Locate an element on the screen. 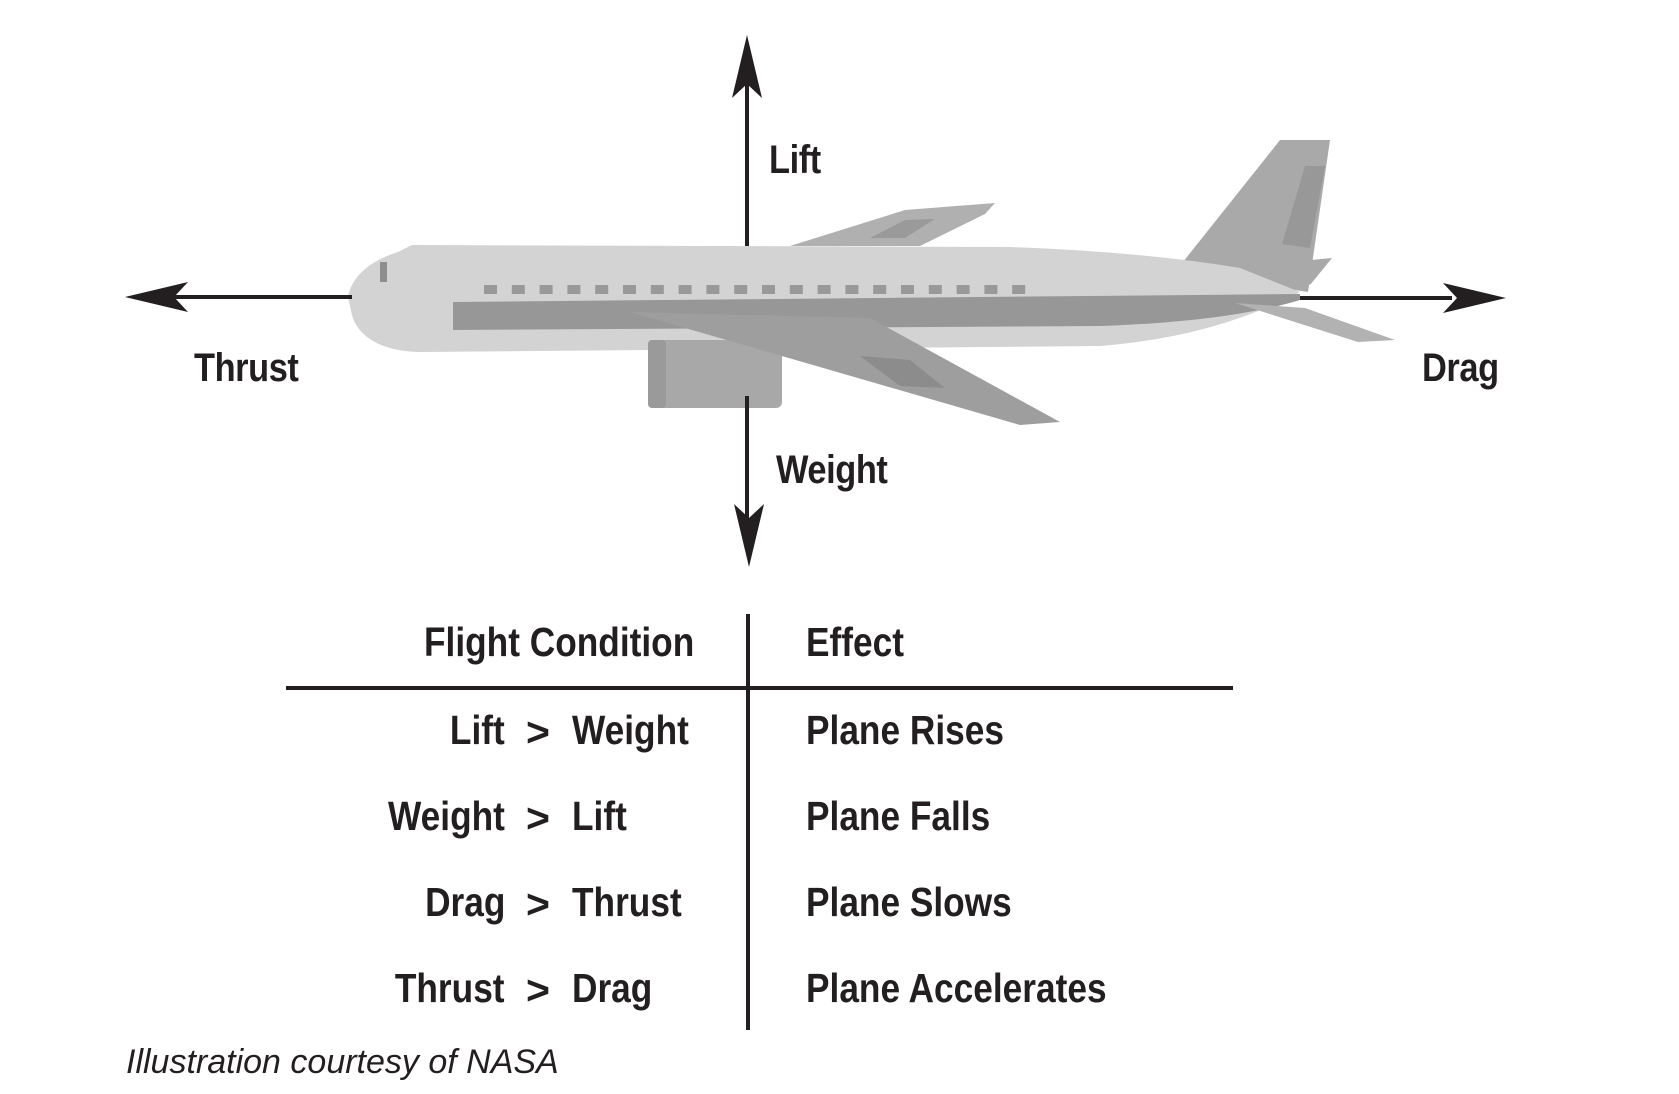  engine is located at coordinates (715, 374).